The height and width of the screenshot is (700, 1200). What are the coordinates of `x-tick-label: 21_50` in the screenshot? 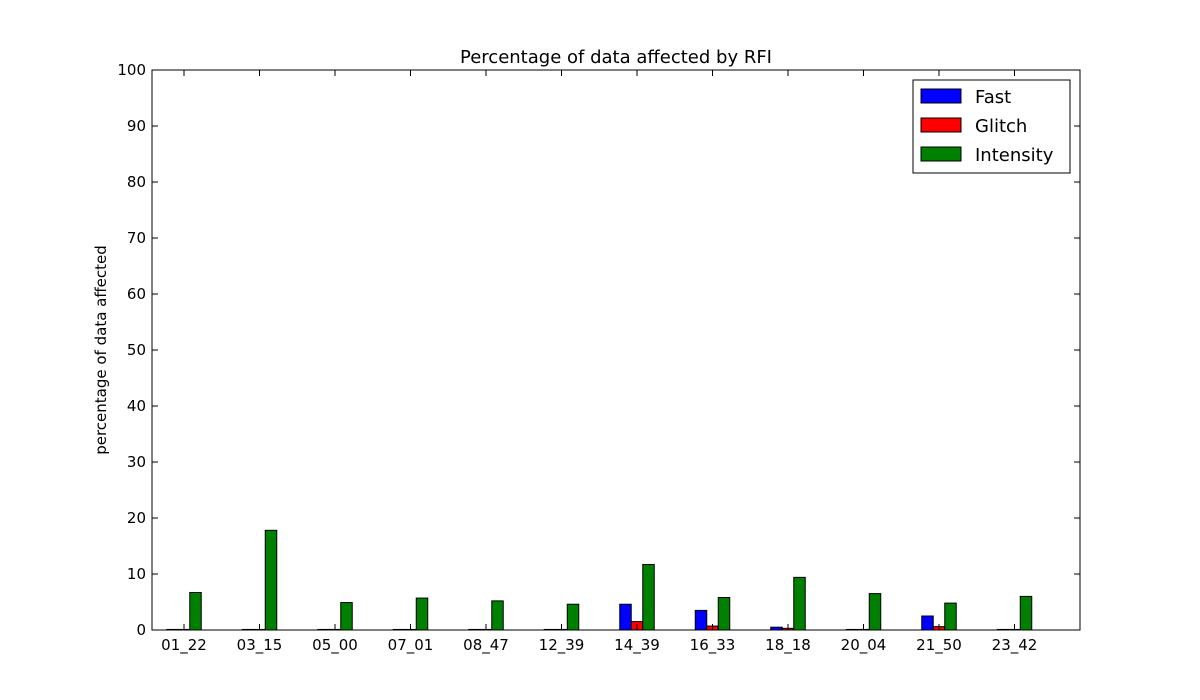 It's located at (939, 645).